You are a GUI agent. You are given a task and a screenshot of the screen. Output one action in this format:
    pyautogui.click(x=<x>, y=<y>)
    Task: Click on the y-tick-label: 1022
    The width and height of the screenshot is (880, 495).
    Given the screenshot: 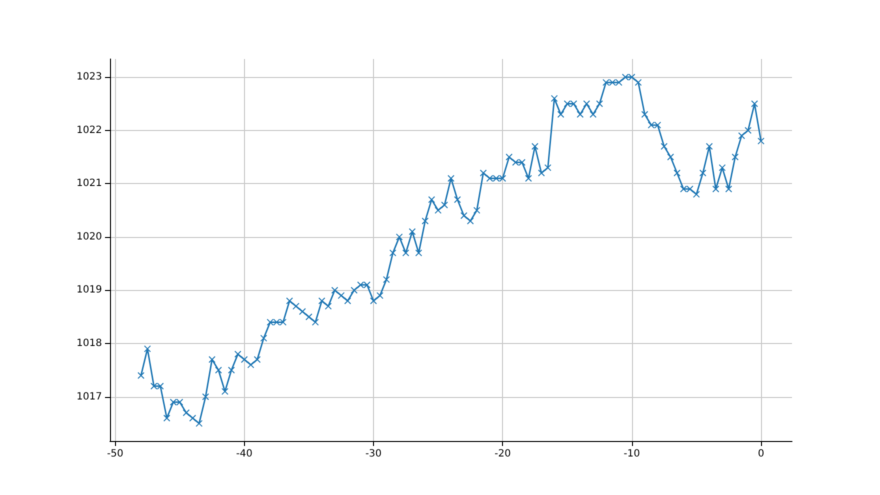 What is the action you would take?
    pyautogui.click(x=89, y=130)
    